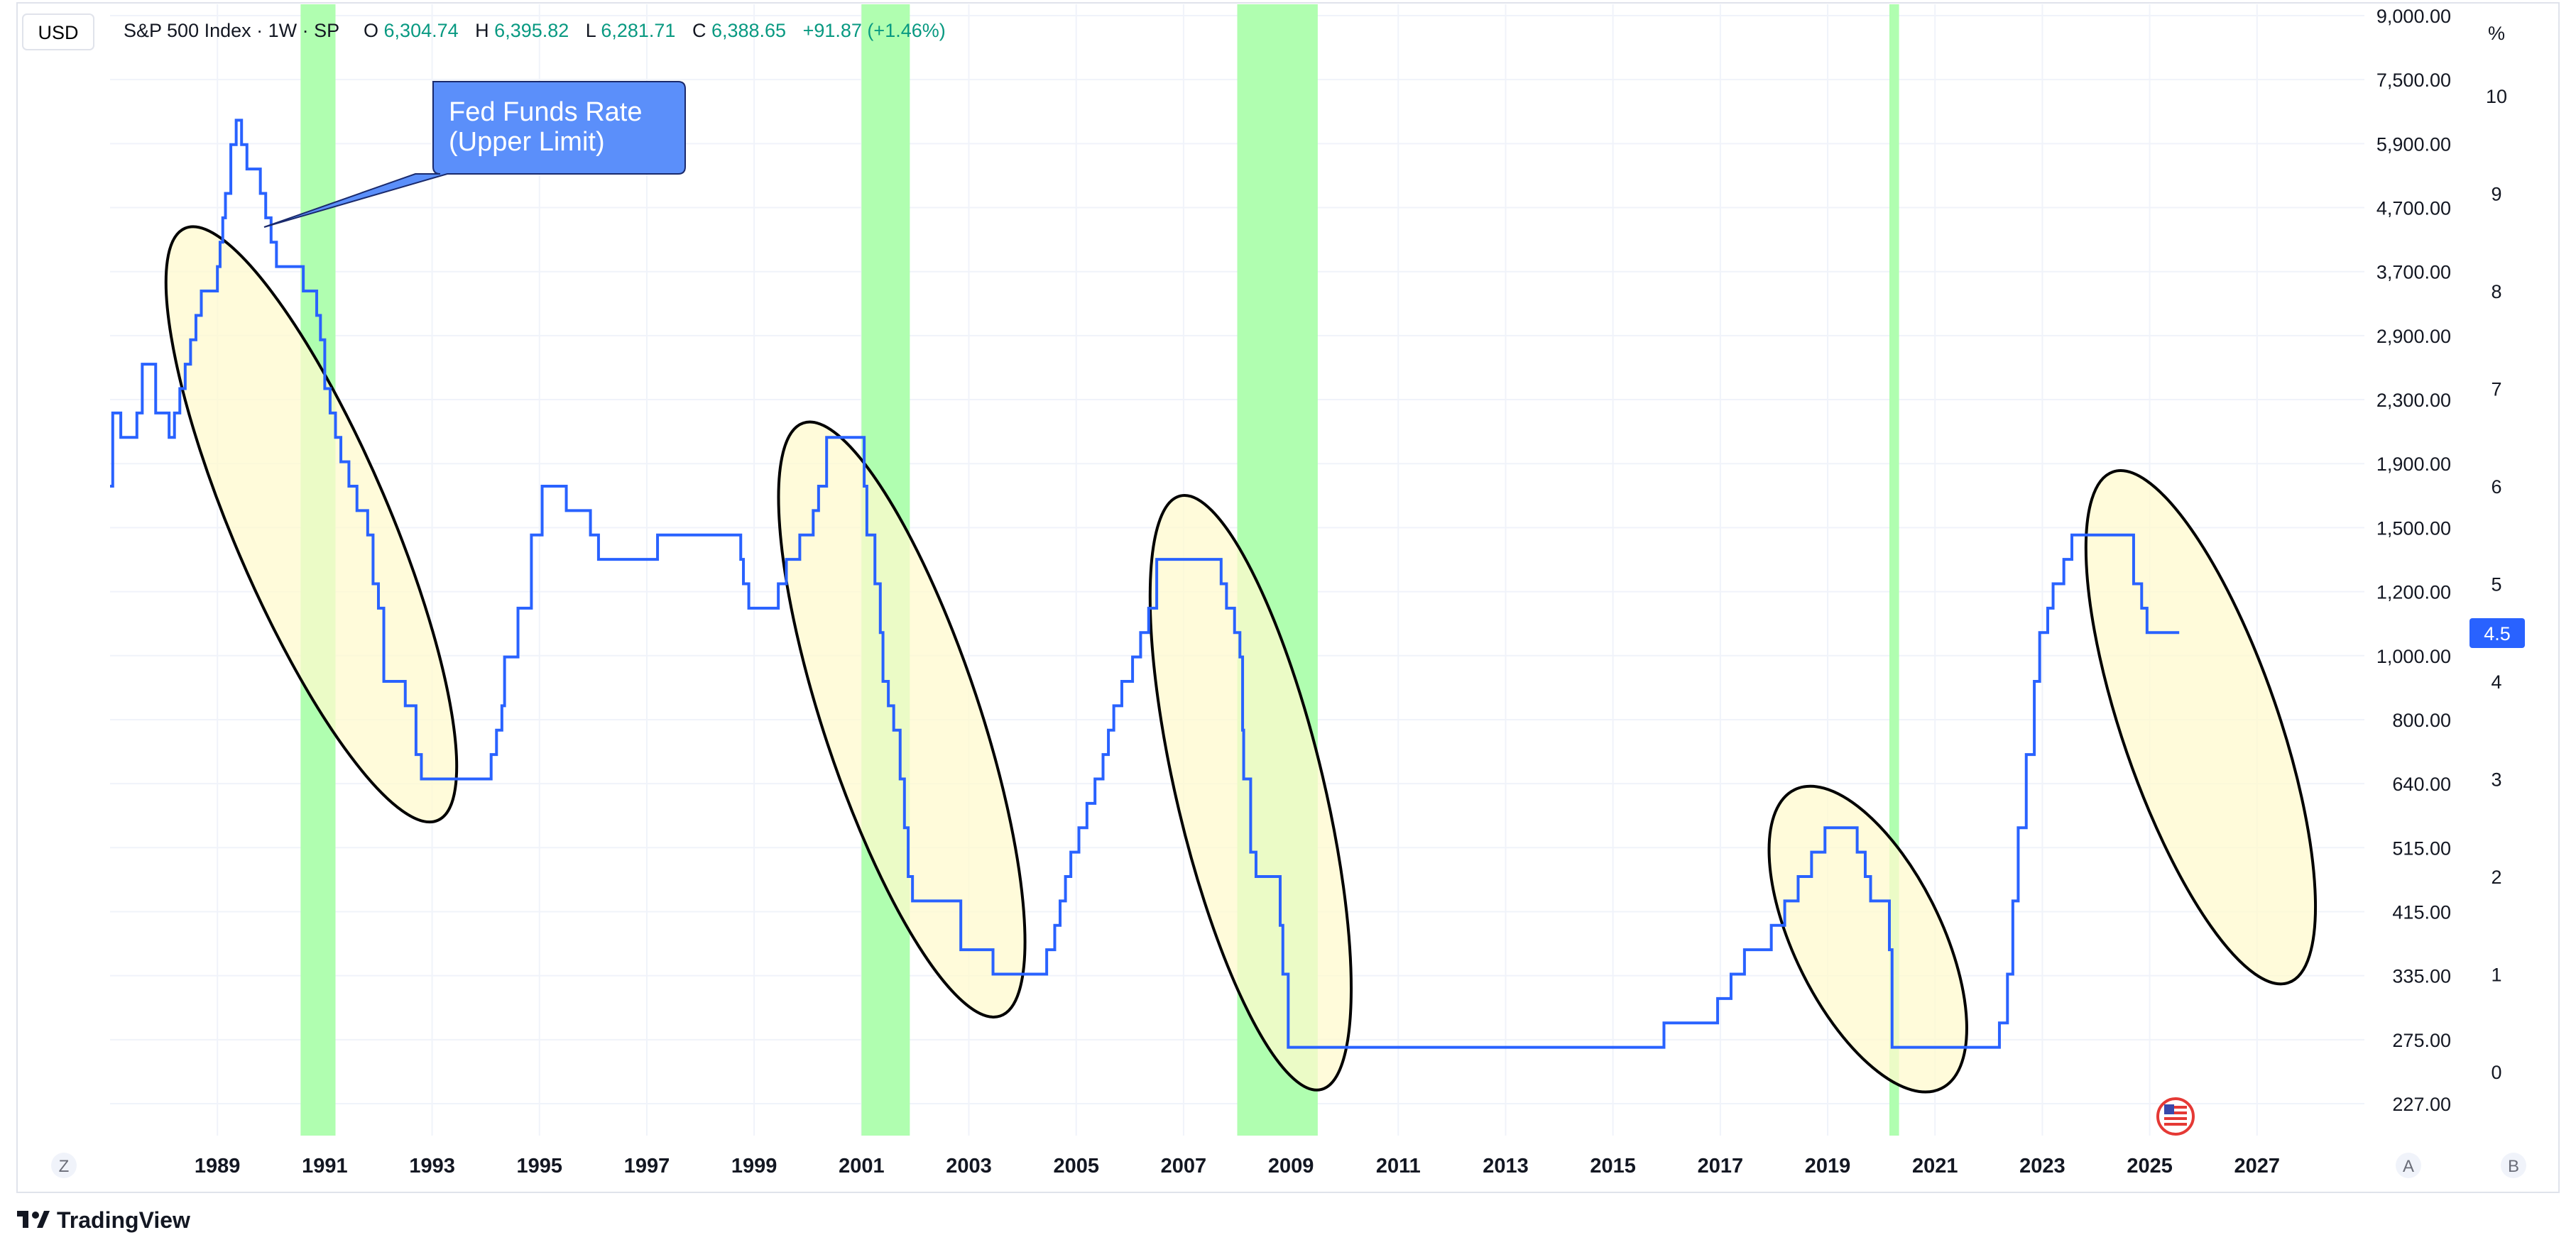 Image resolution: width=2576 pixels, height=1252 pixels. What do you see at coordinates (2421, 720) in the screenshot?
I see `price-tick-label: 800.00` at bounding box center [2421, 720].